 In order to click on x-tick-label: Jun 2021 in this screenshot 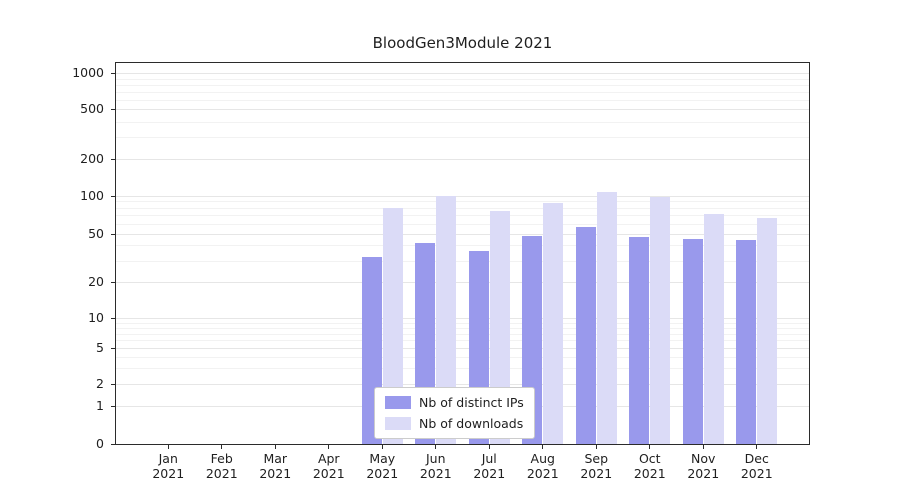, I will do `click(436, 466)`.